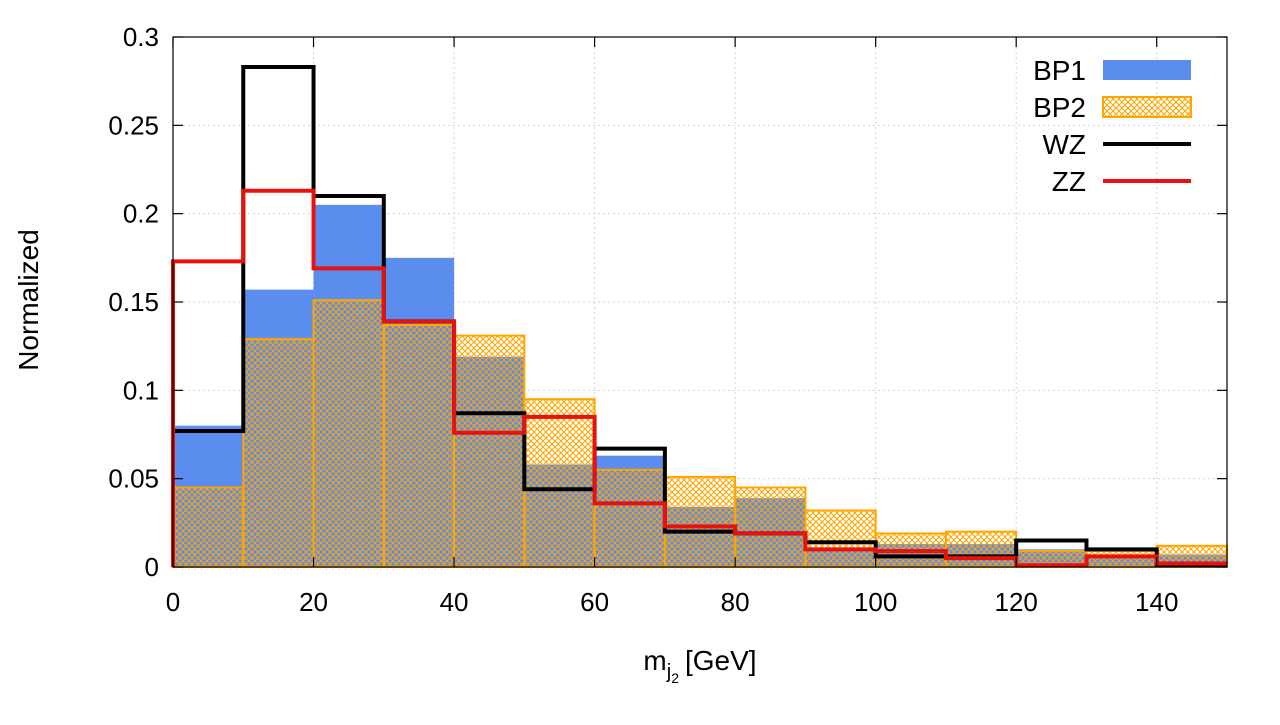  I want to click on x-axis-title-main: m, so click(654, 660).